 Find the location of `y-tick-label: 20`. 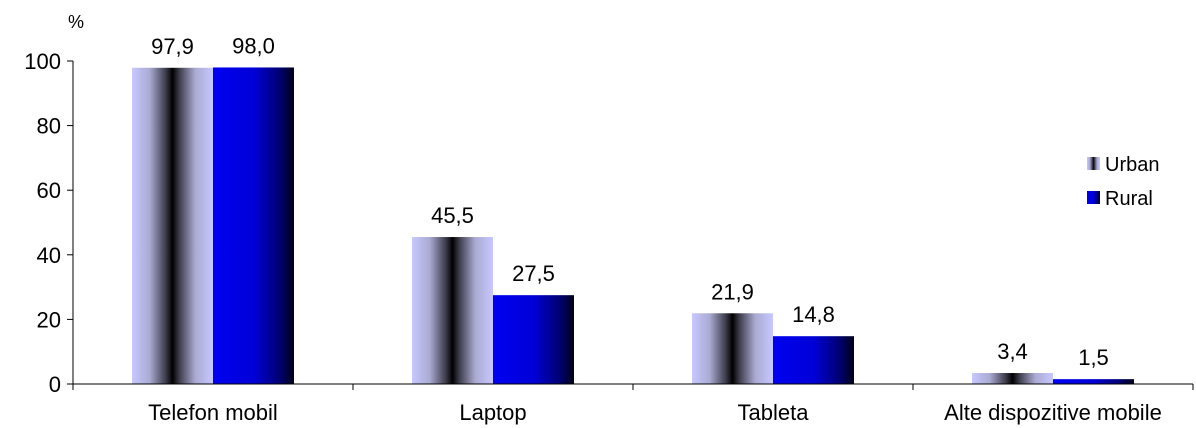

y-tick-label: 20 is located at coordinates (49, 319).